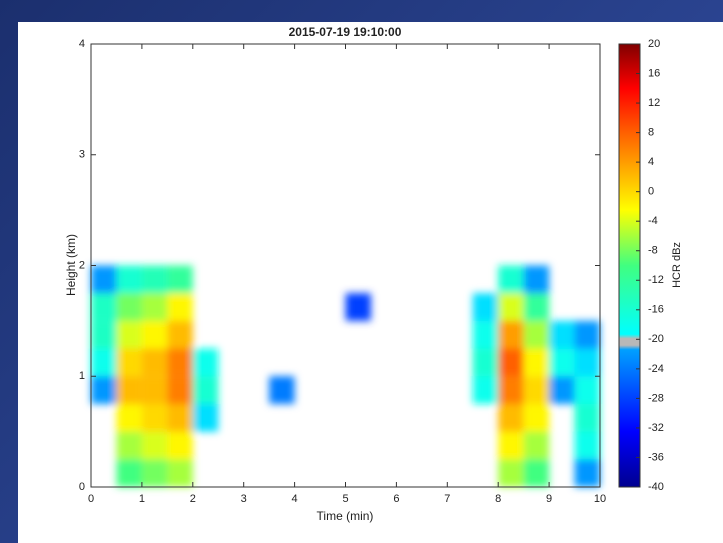 Image resolution: width=723 pixels, height=543 pixels. Describe the element at coordinates (656, 487) in the screenshot. I see `colorbar-tick-label: -40` at that location.